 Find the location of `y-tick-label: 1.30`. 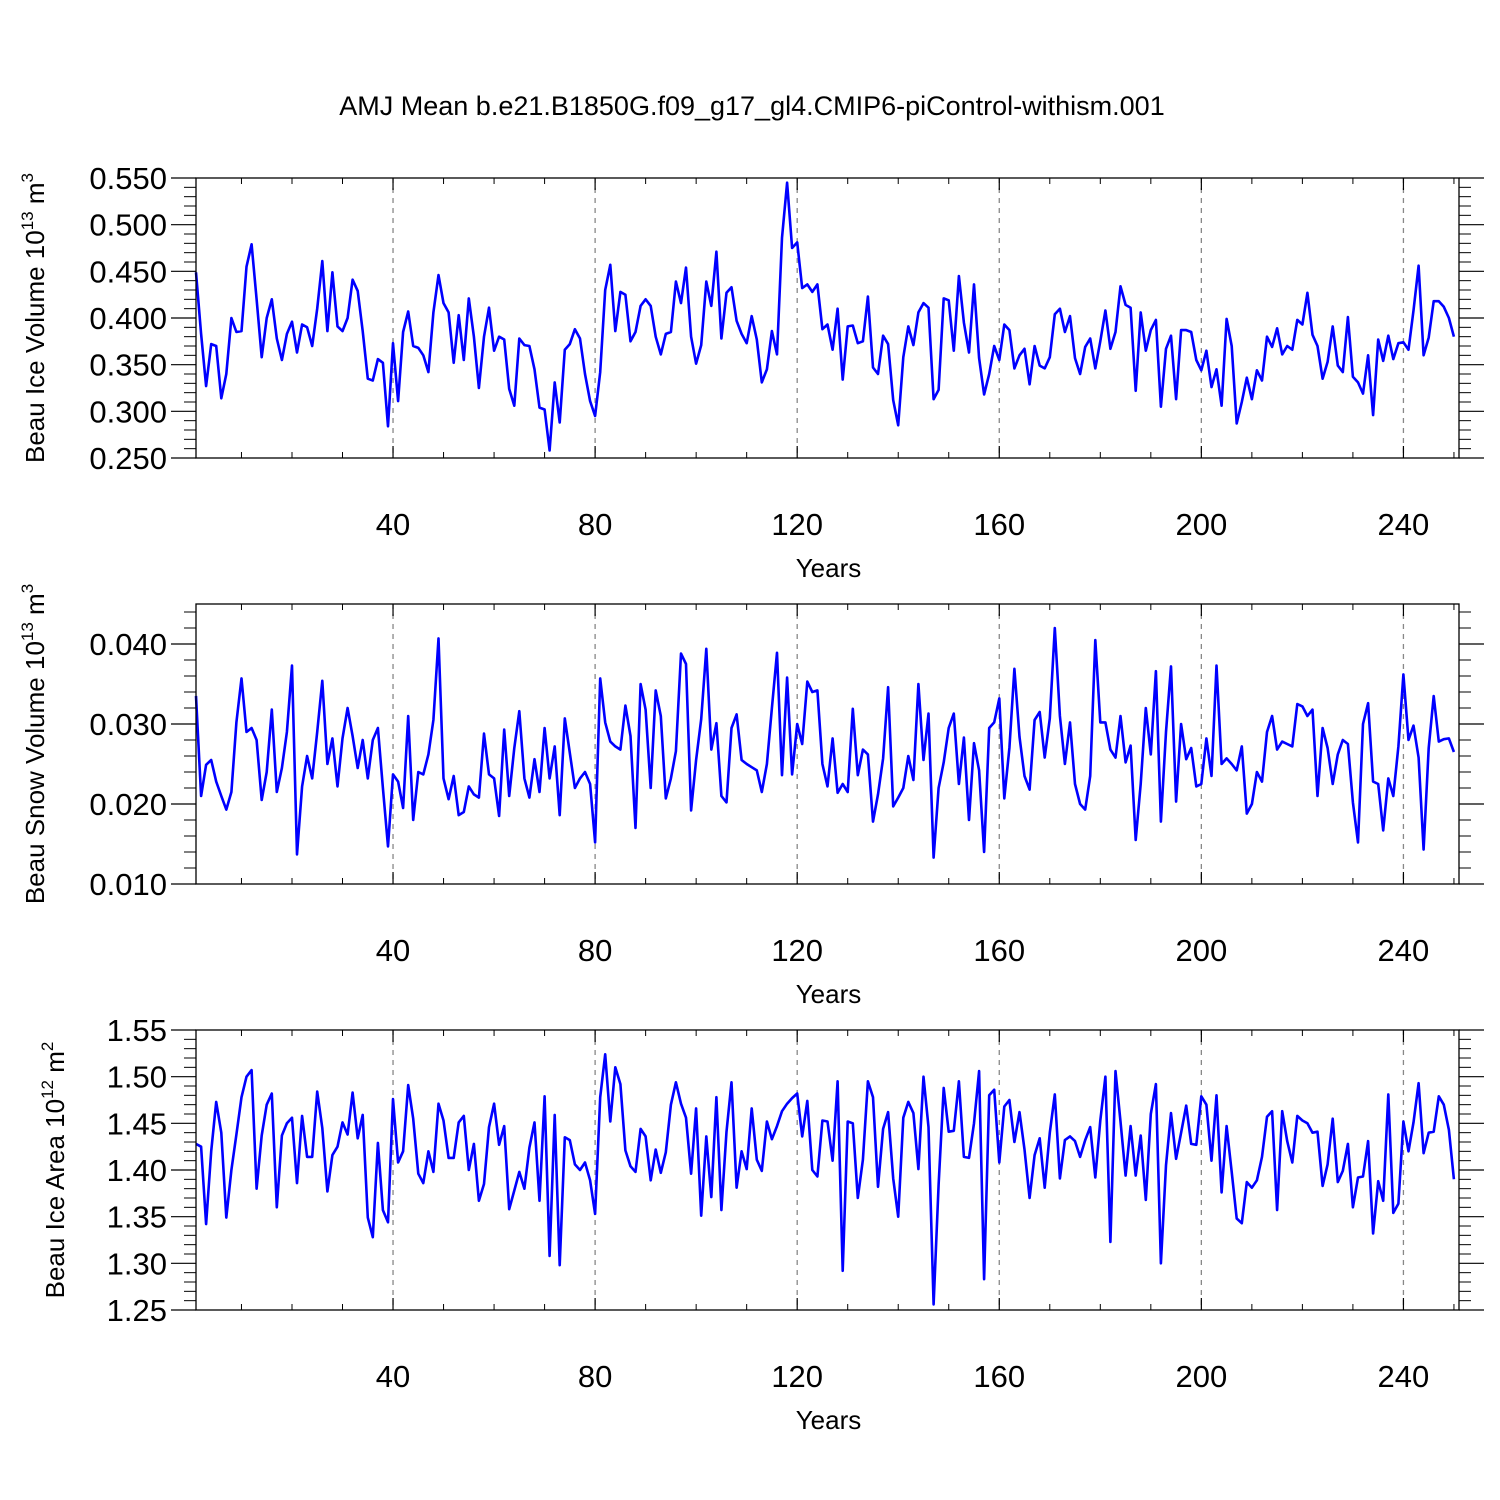

y-tick-label: 1.30 is located at coordinates (137, 1263).